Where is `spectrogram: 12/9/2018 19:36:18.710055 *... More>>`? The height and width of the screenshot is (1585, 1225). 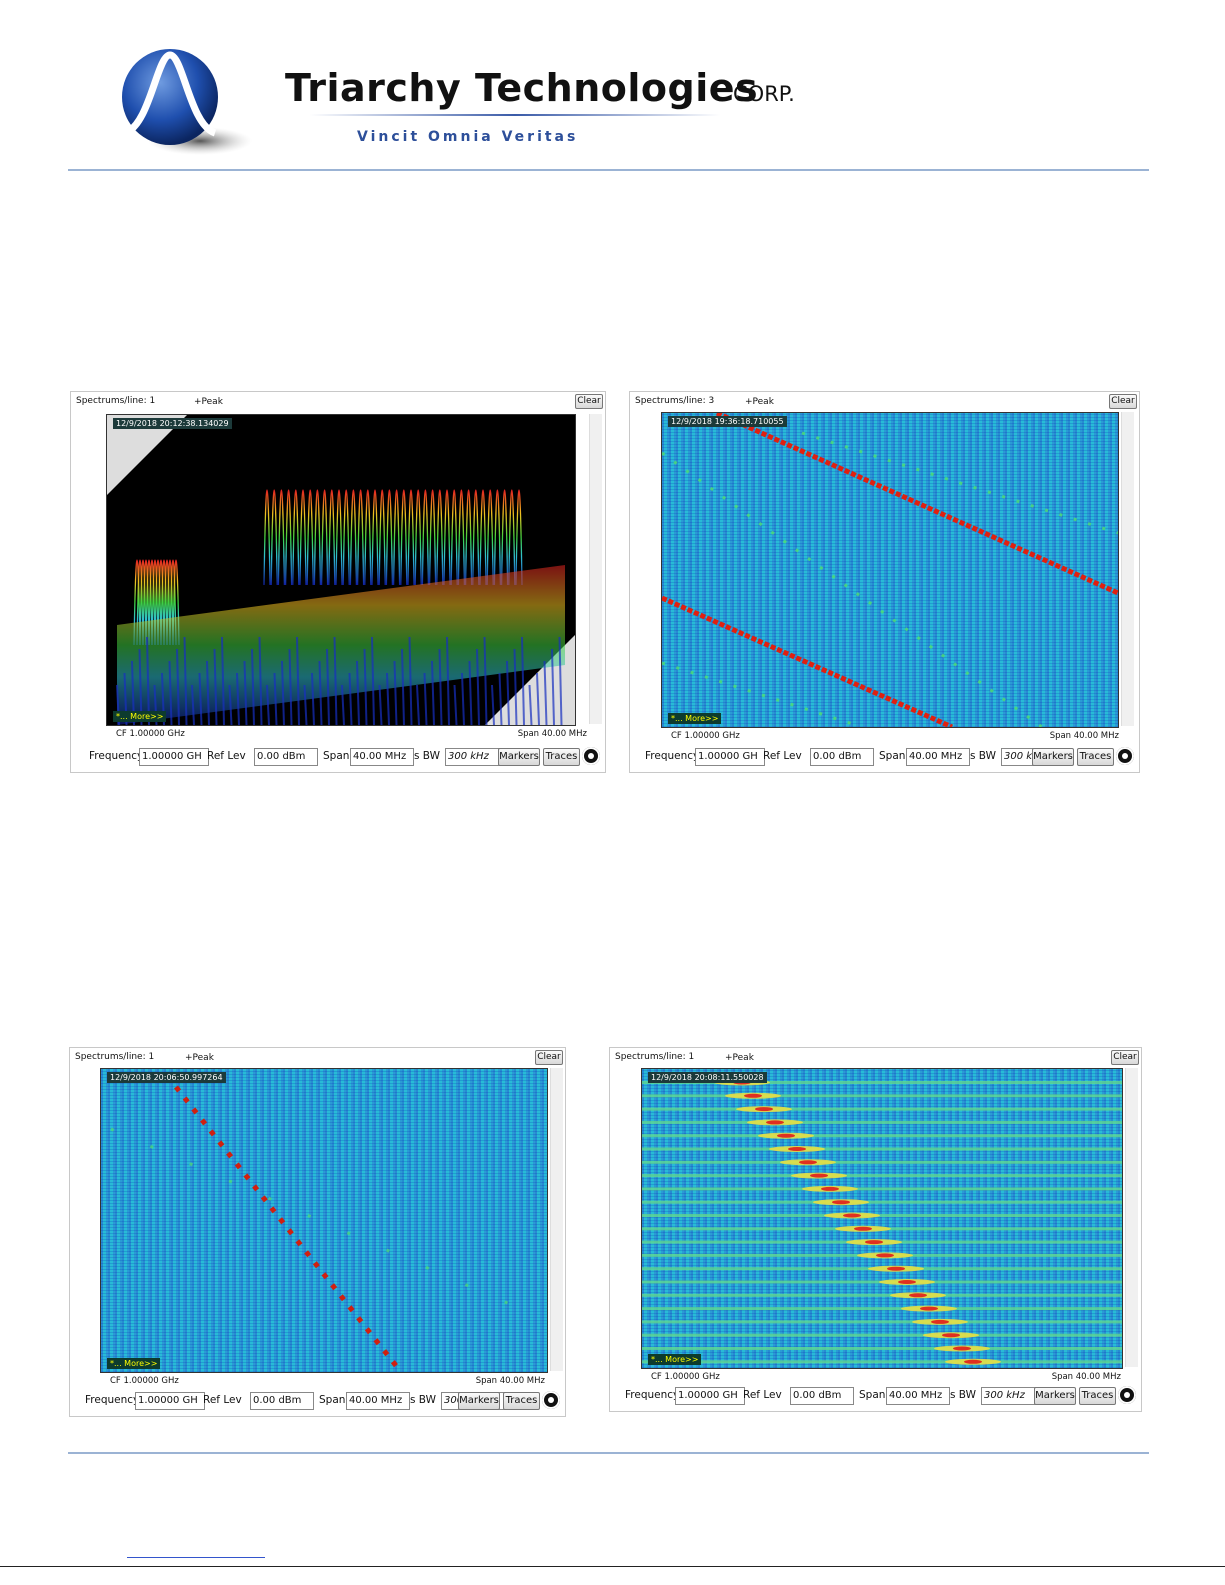
spectrogram: 12/9/2018 19:36:18.710055 *... More>> is located at coordinates (890, 570).